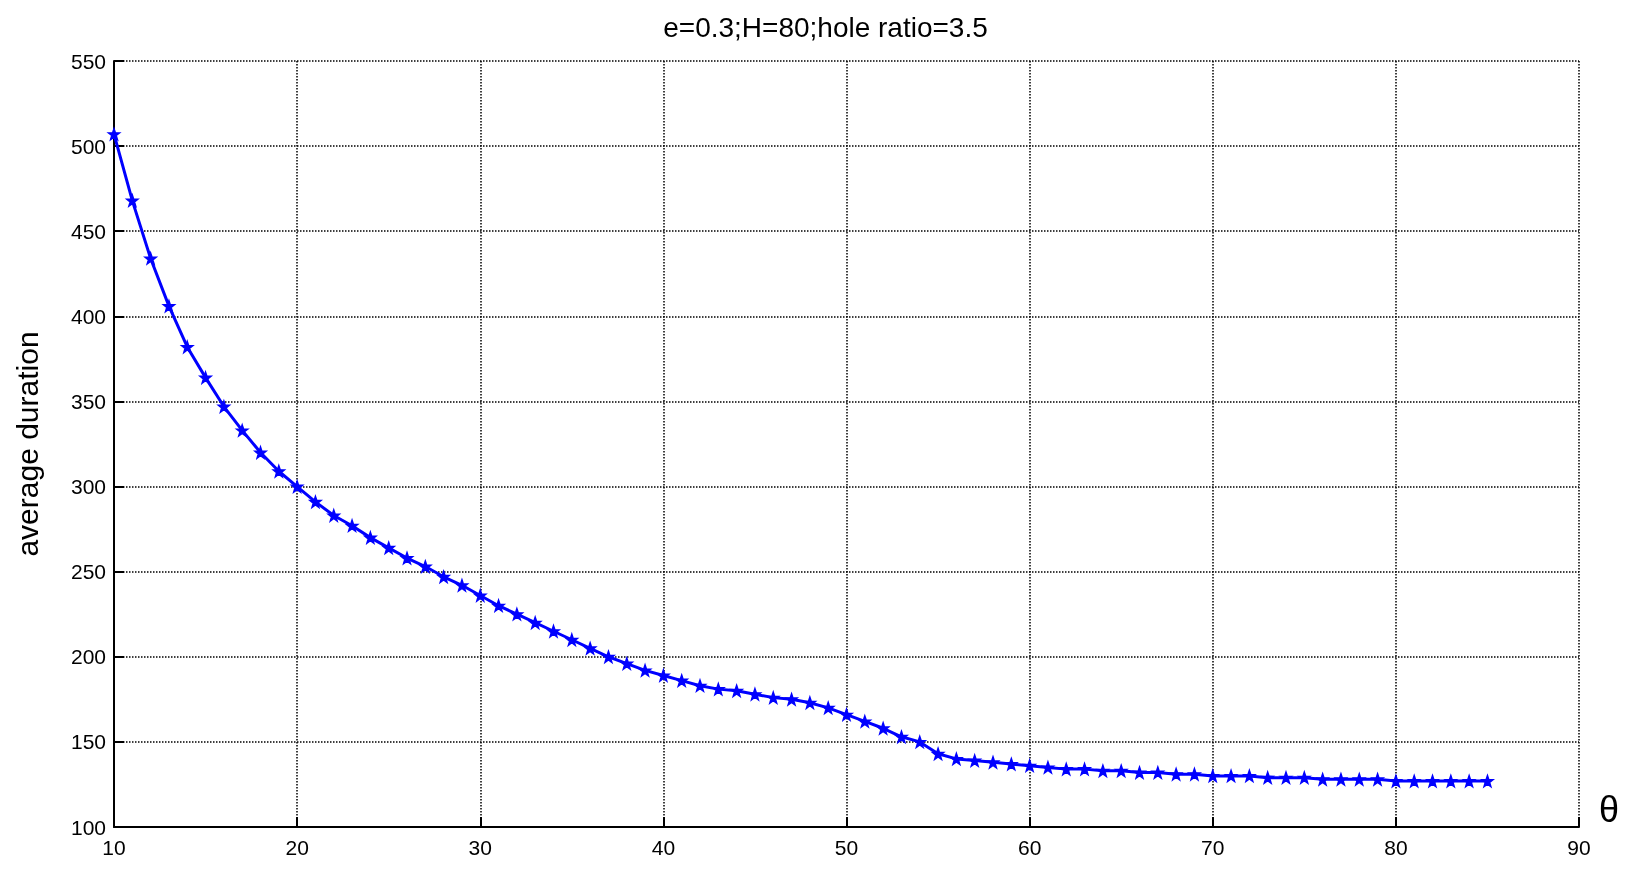 This screenshot has width=1651, height=886. What do you see at coordinates (297, 847) in the screenshot?
I see `x-tick-label: 20` at bounding box center [297, 847].